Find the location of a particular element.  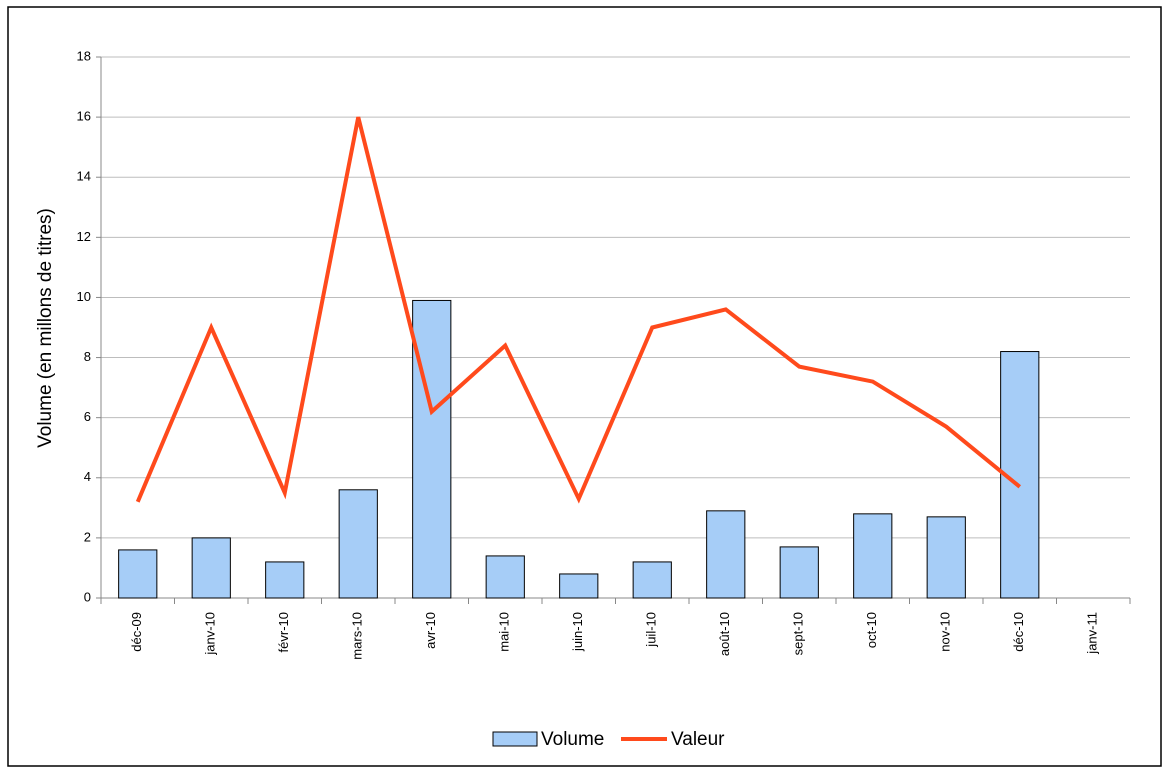

y-tick-label: 12 is located at coordinates (84, 236).